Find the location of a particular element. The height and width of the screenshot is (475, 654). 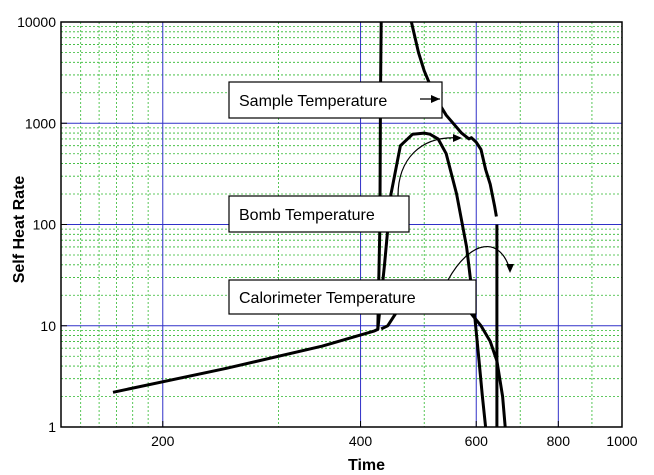

y-tick-label: 10000 is located at coordinates (36, 22).